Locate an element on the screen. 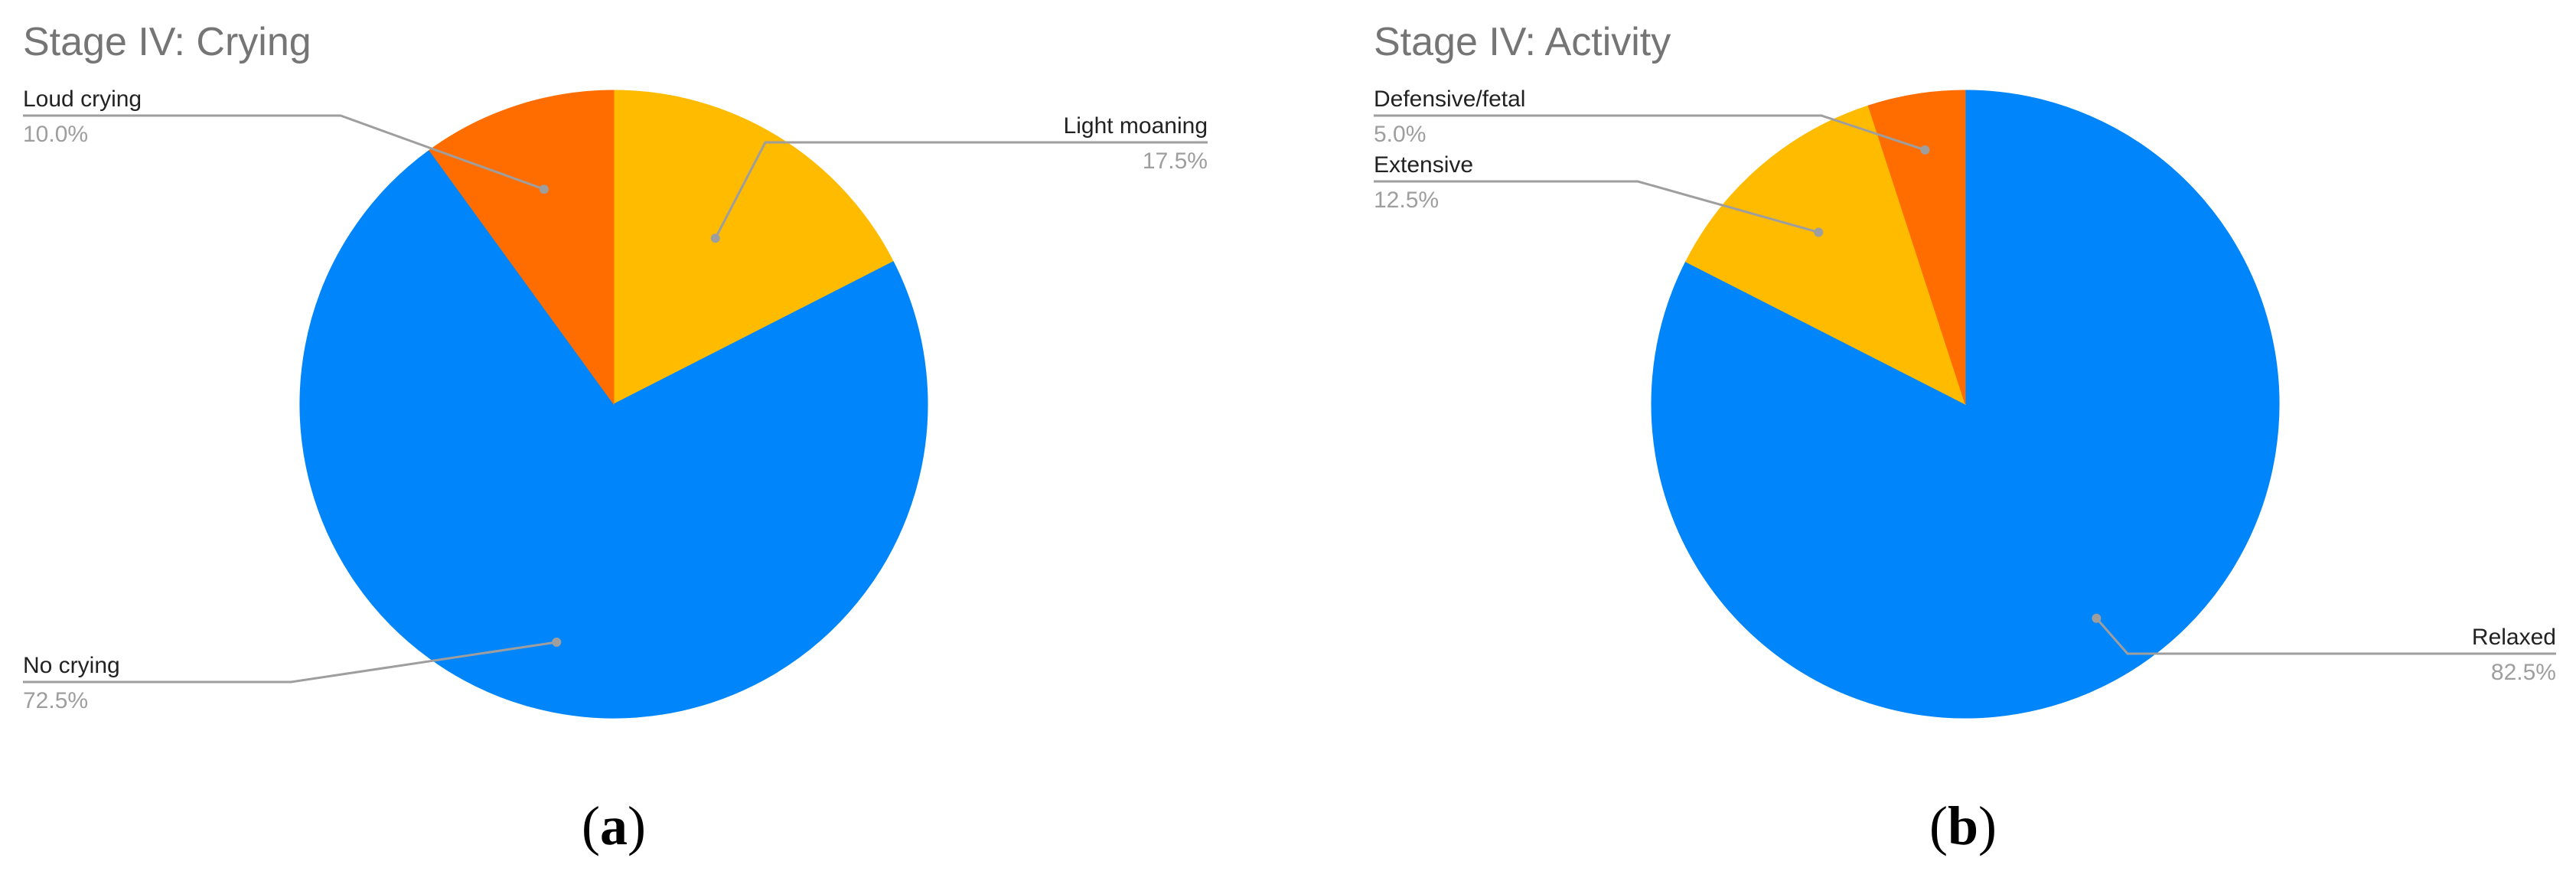 This screenshot has height=881, width=2576. slice-label-relaxed: Relaxed is located at coordinates (2514, 637).